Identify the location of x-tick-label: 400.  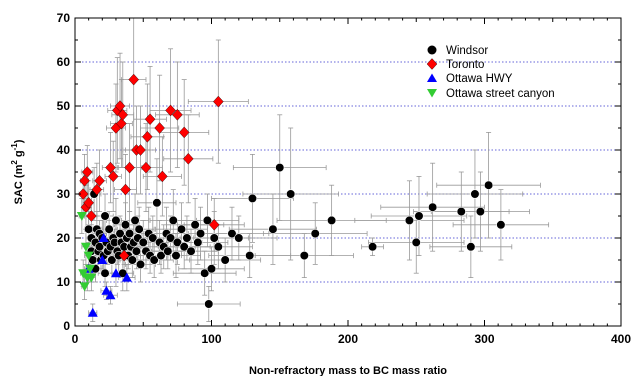
(621, 339).